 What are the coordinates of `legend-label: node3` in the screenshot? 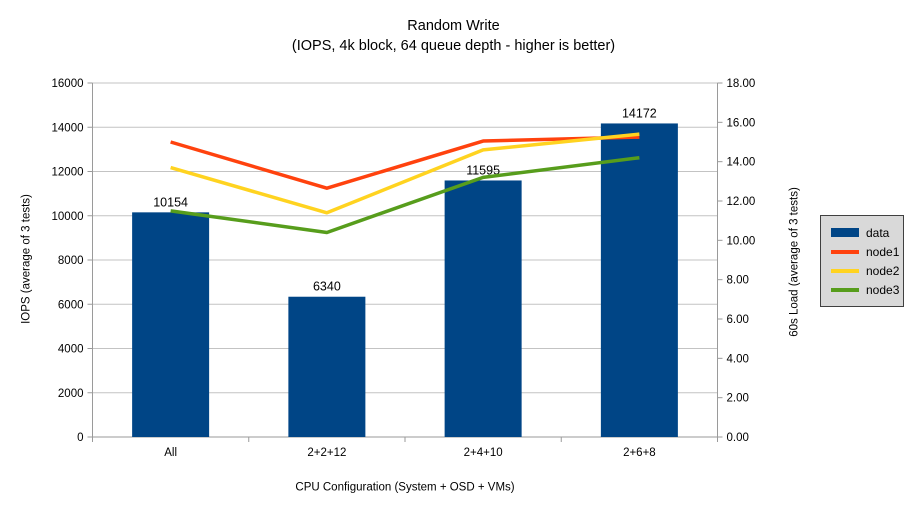 It's located at (883, 289).